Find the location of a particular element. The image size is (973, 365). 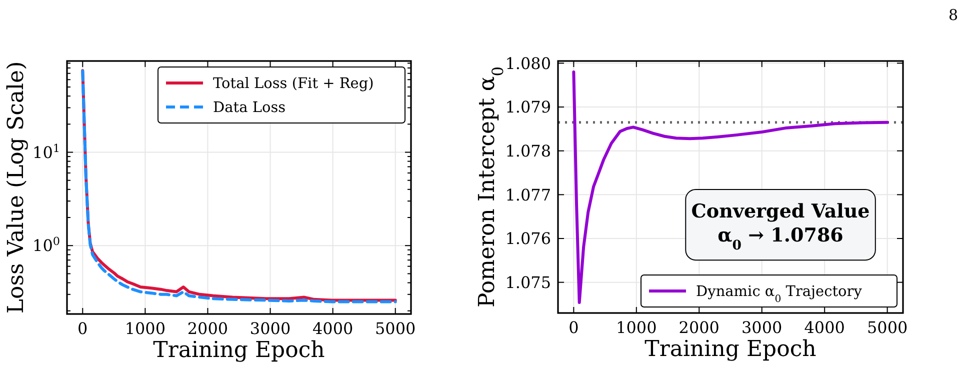

y-tick-label: 1.077 is located at coordinates (528, 194).